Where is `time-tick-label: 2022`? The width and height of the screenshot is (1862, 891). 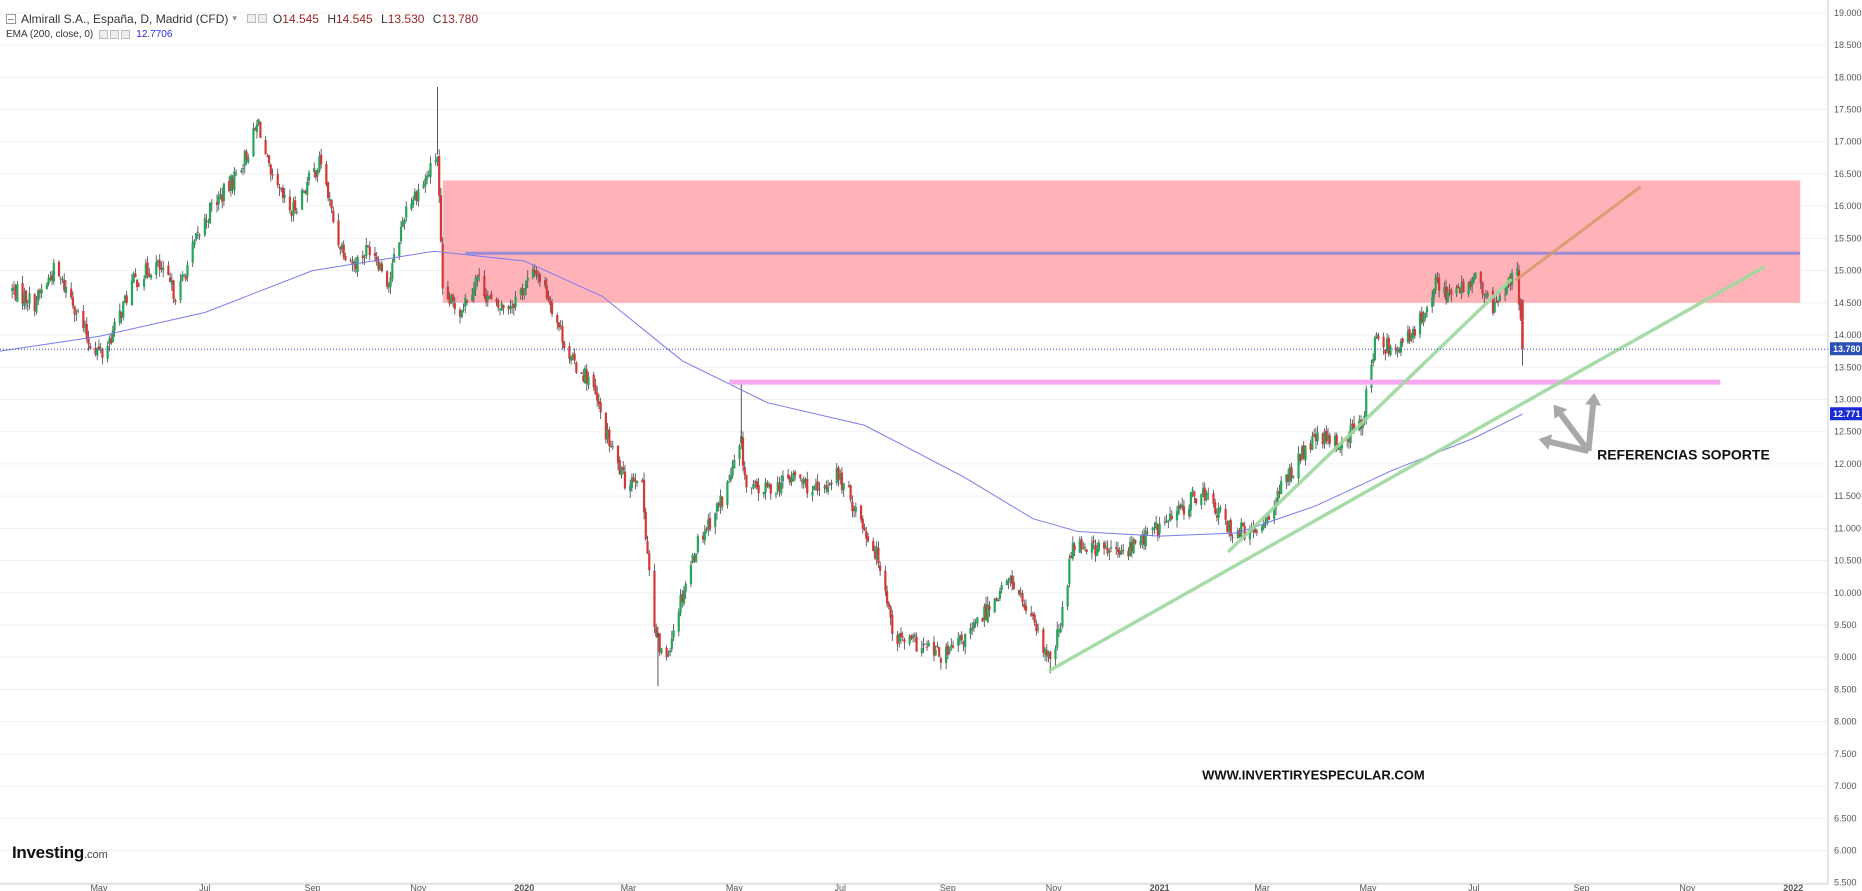
time-tick-label: 2022 is located at coordinates (1793, 887).